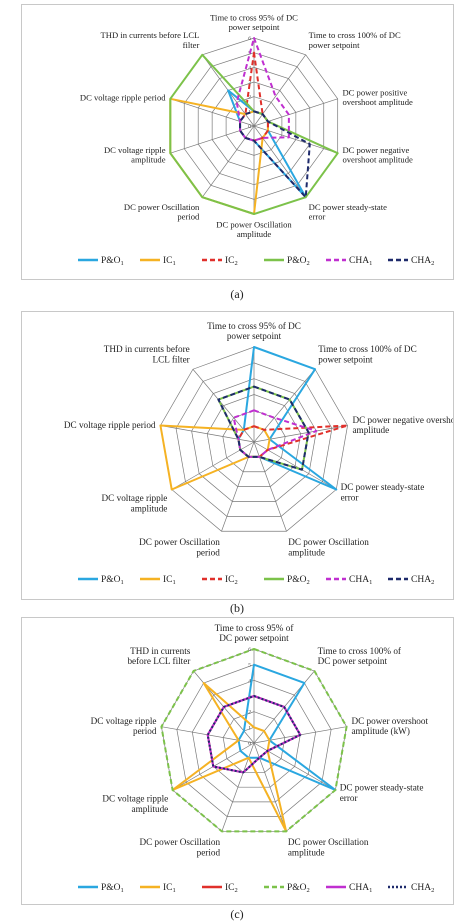 This screenshot has height=923, width=474. Describe the element at coordinates (237, 914) in the screenshot. I see `caption-c: (c)` at that location.